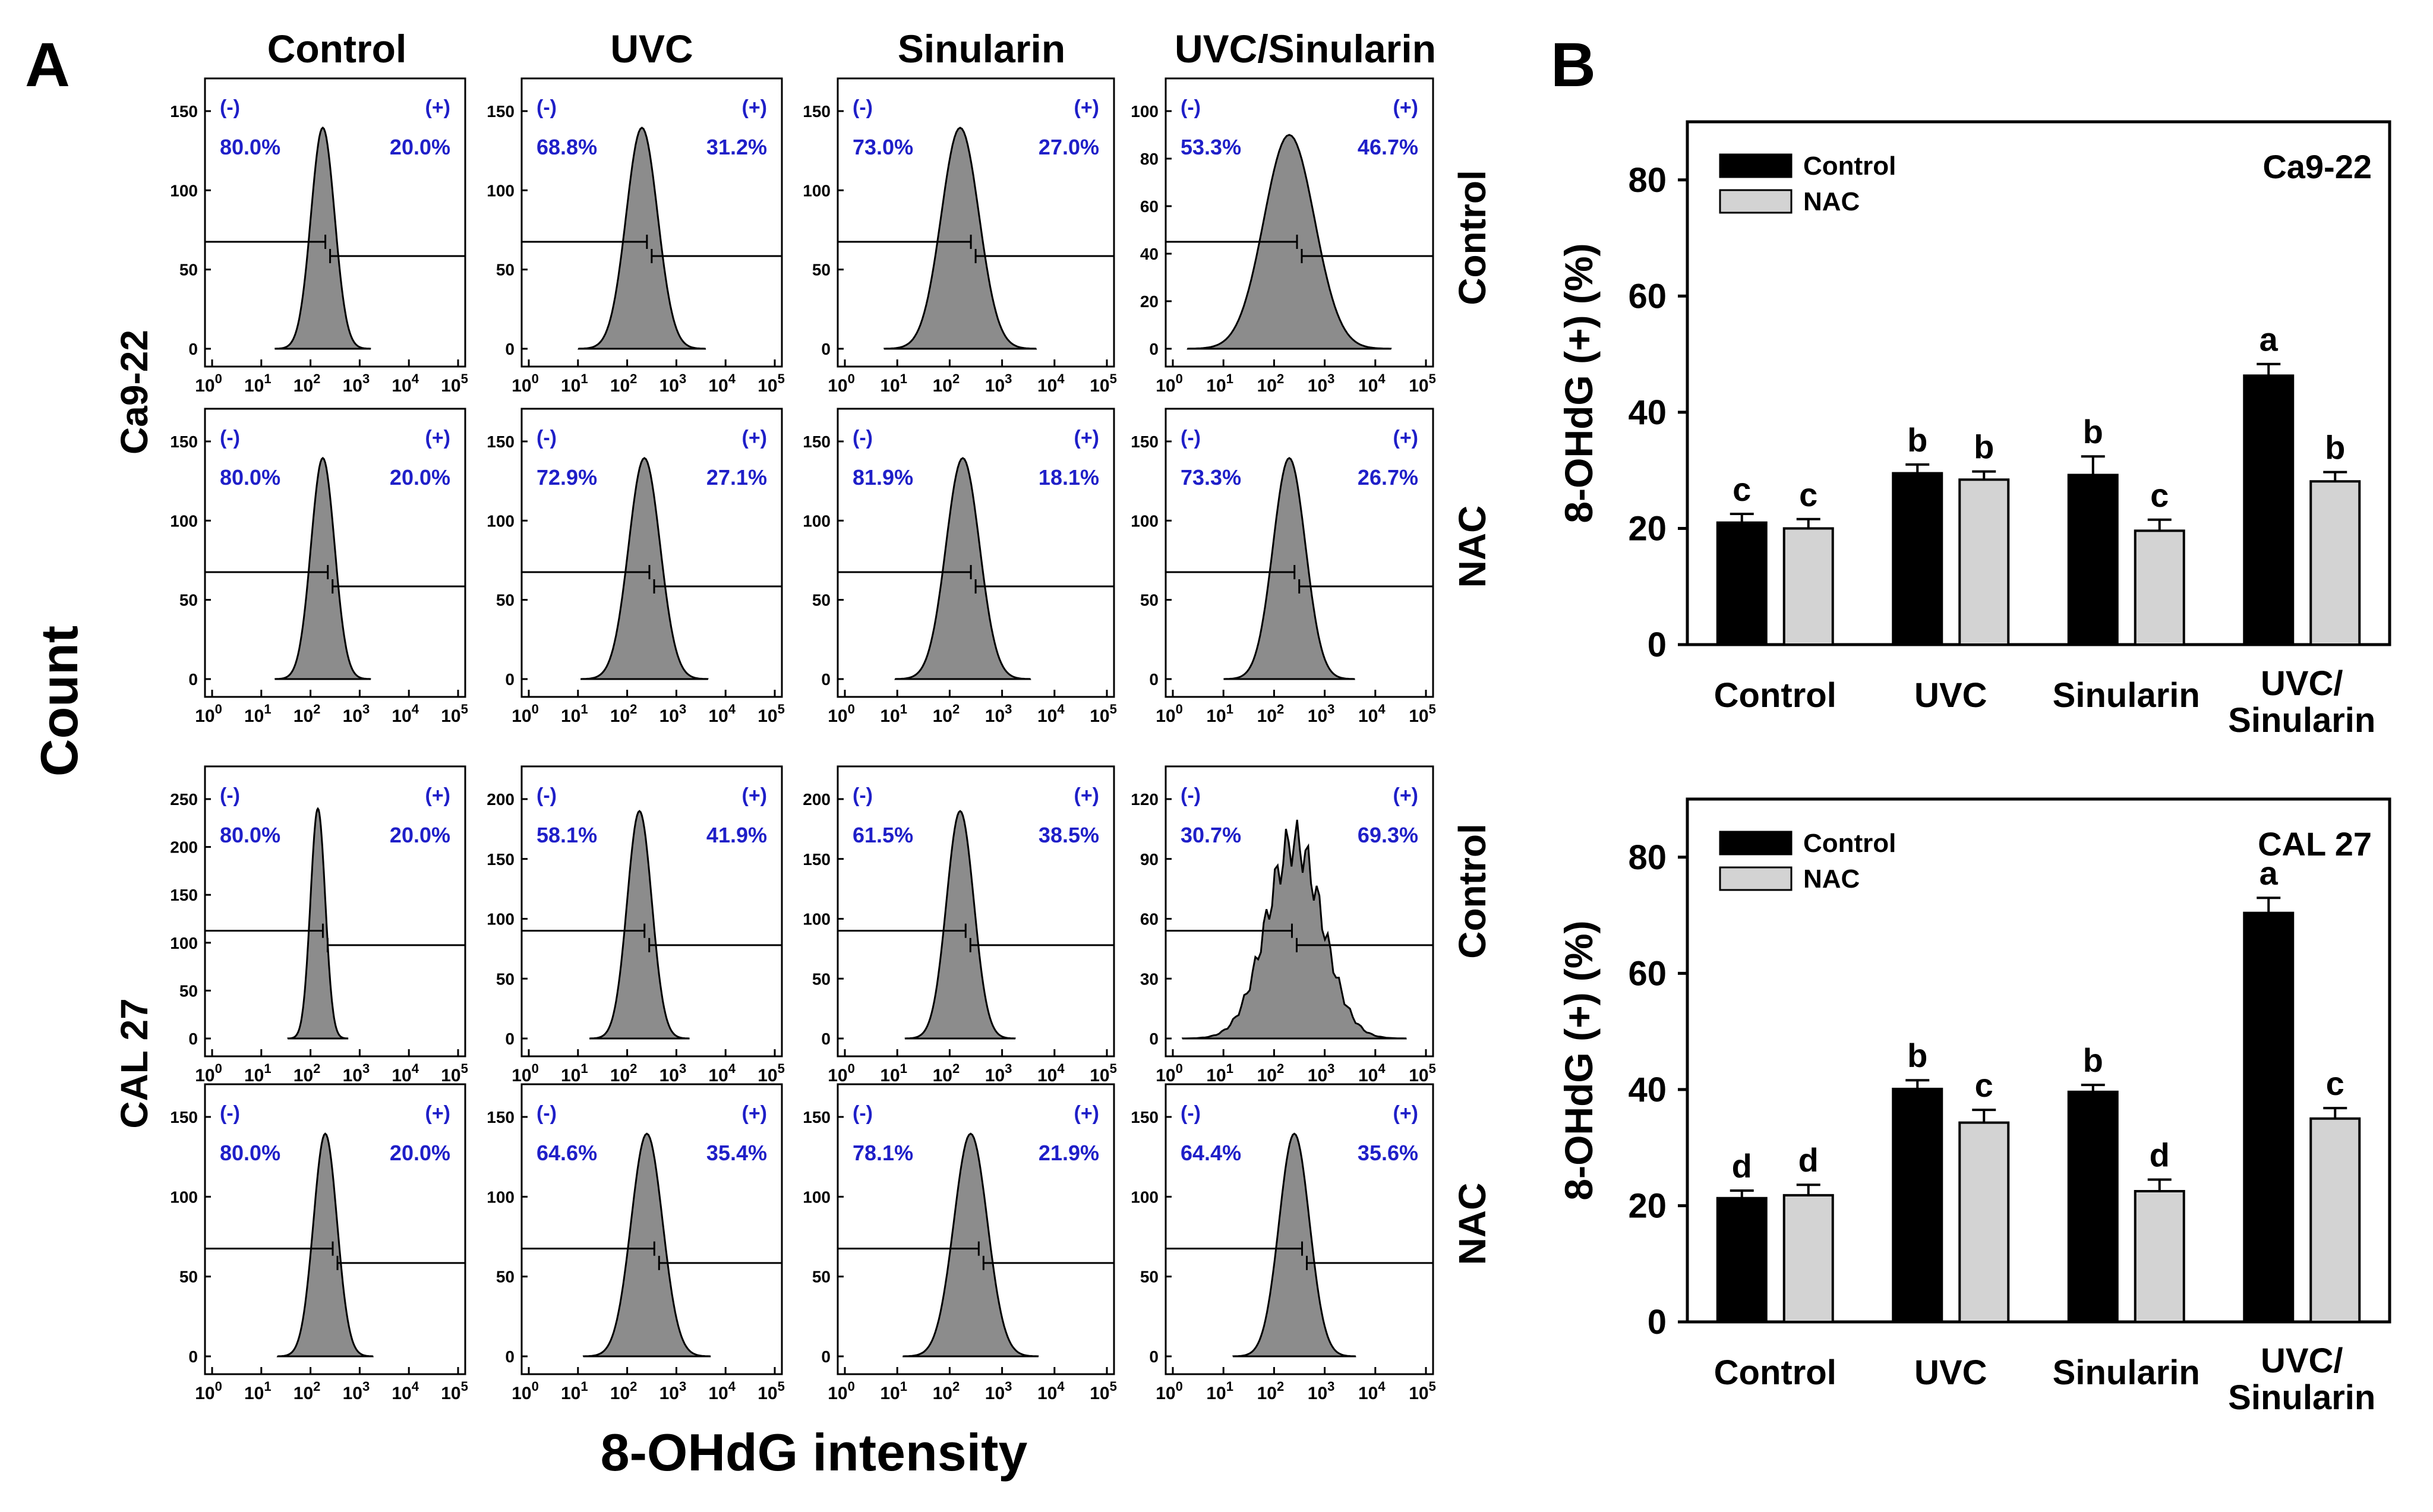 The height and width of the screenshot is (1512, 2433). I want to click on significance-letter: b, so click(1917, 1055).